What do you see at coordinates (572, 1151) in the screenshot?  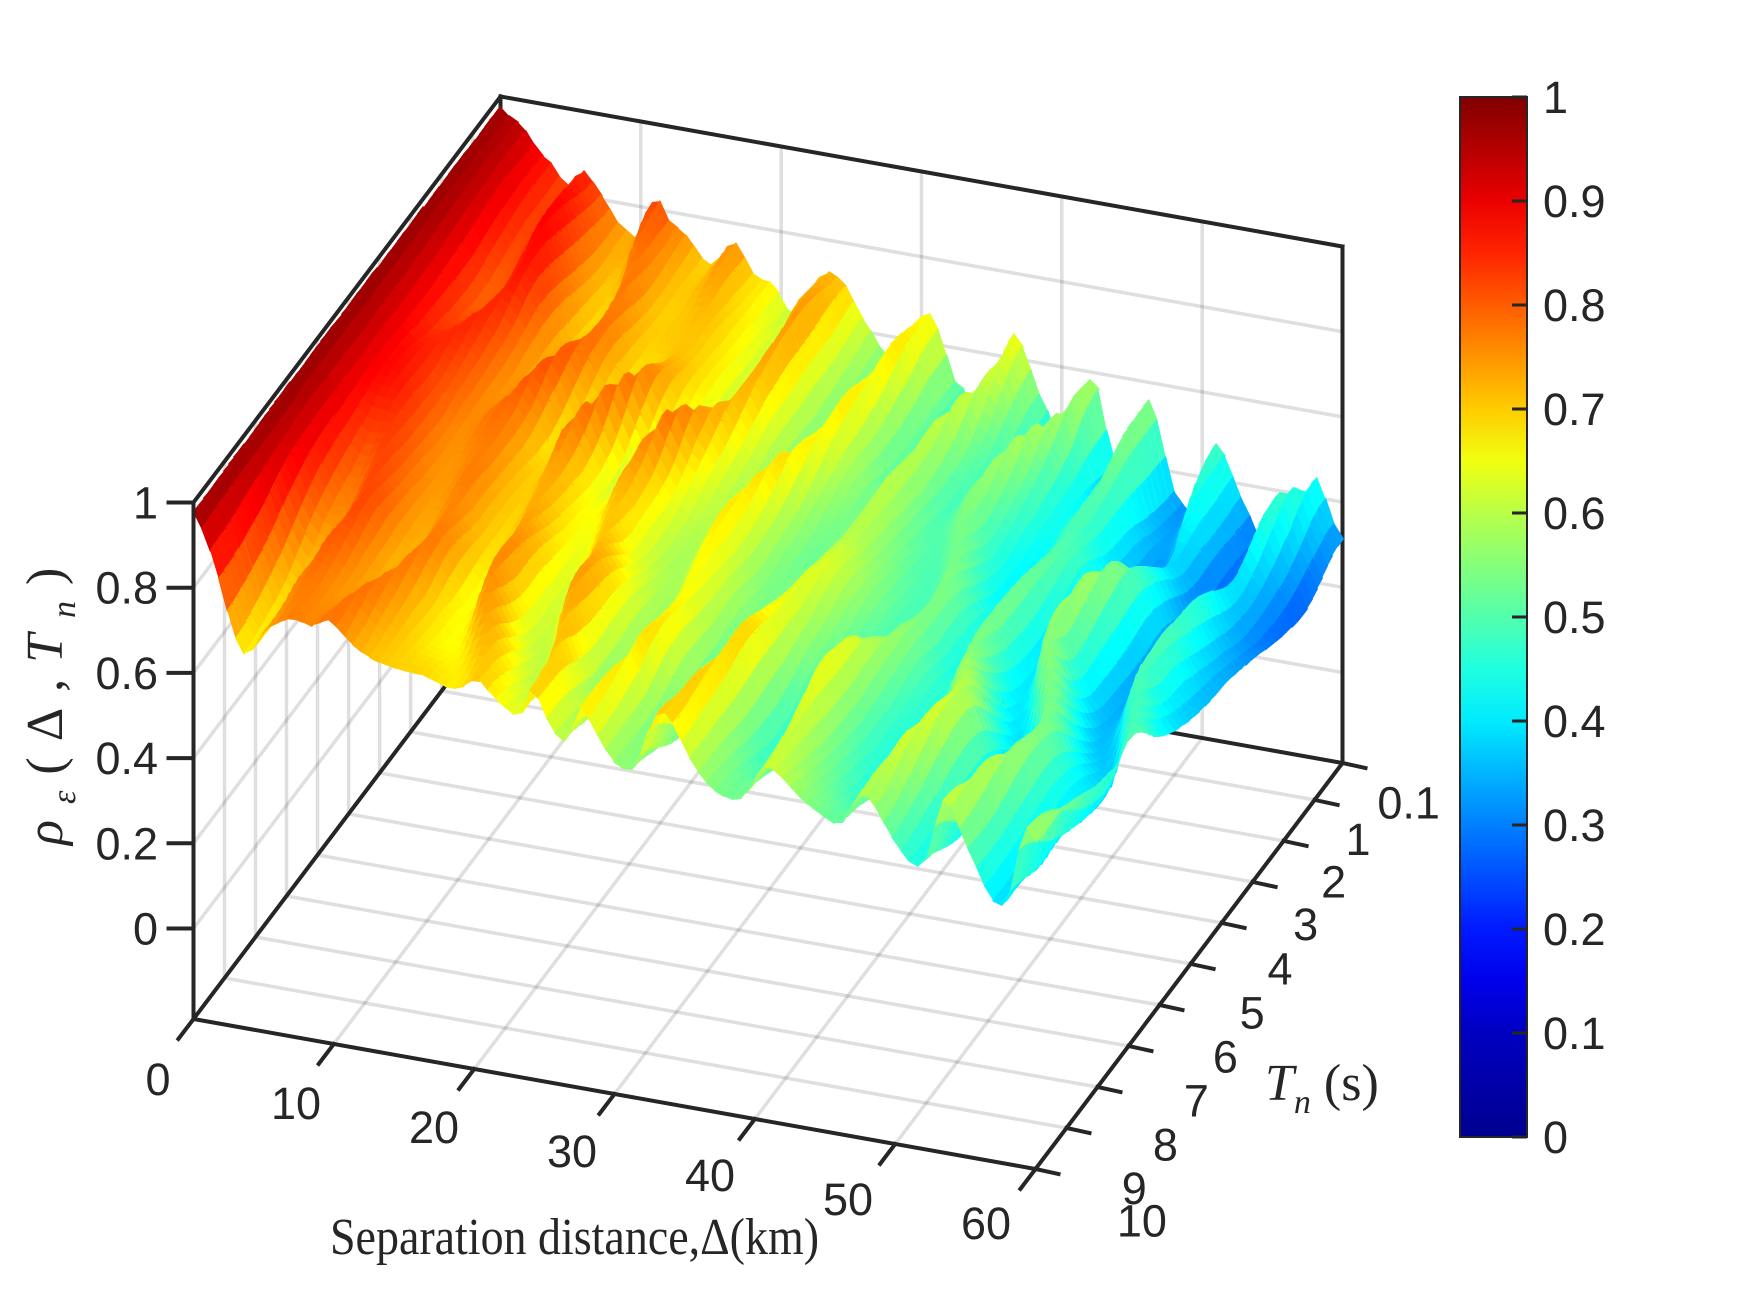 I see `svg-text: 30` at bounding box center [572, 1151].